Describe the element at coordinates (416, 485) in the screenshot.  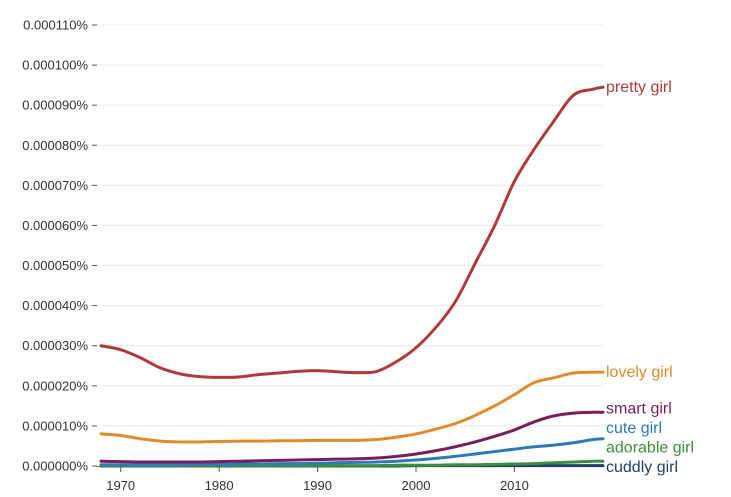
I see `x-tick-label: 2000` at that location.